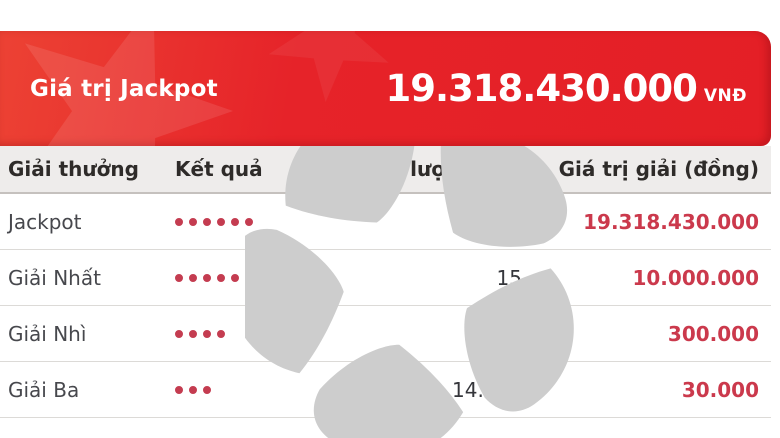  Describe the element at coordinates (124, 88) in the screenshot. I see `jackpot-banner-label: Giá trị Jackpot` at that location.